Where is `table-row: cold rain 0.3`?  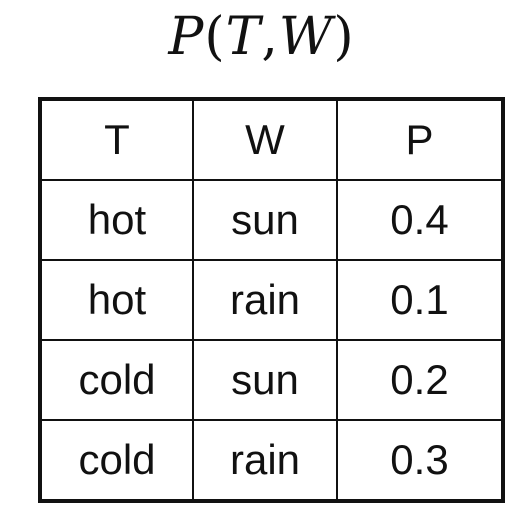
table-row: cold rain 0.3 is located at coordinates (271, 460).